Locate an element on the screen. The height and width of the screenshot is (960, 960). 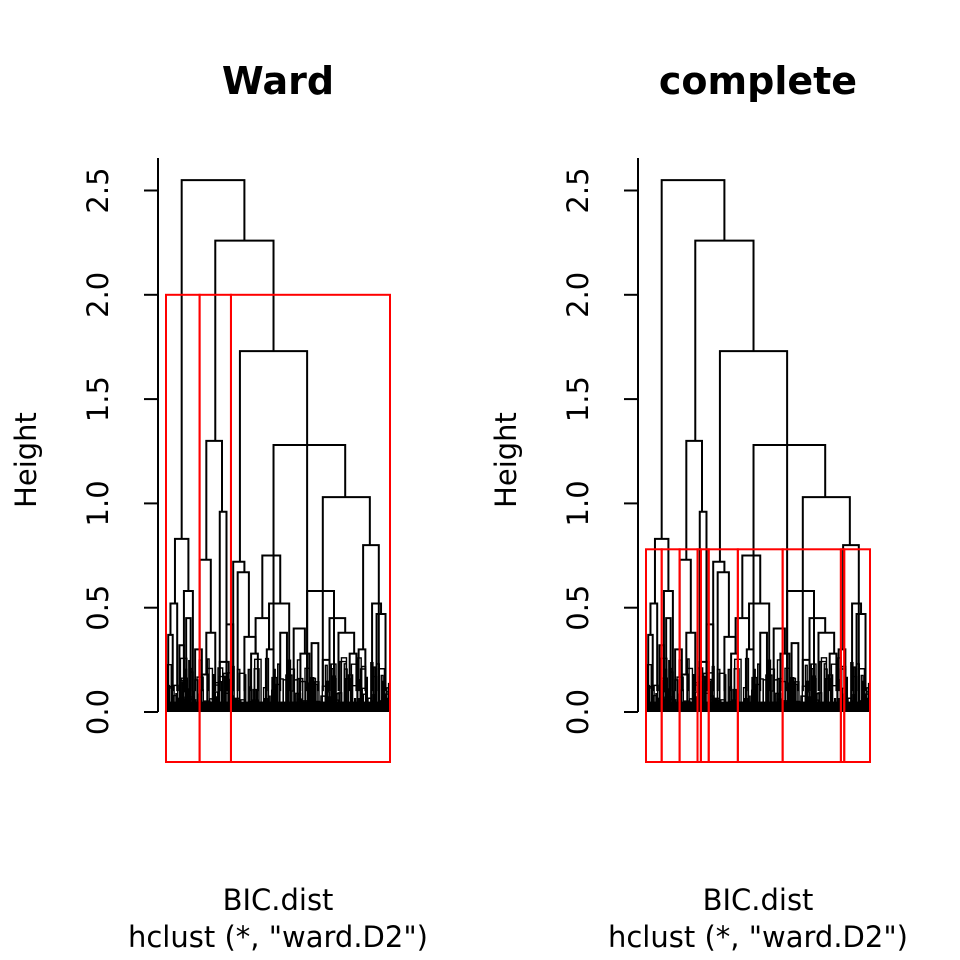
y-tick-label: 1.0 is located at coordinates (578, 503).